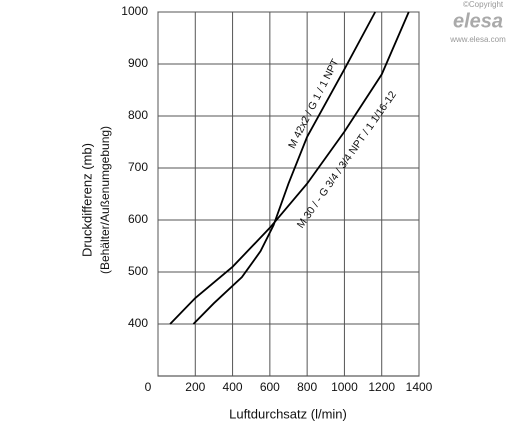  I want to click on x-tick-label: 200, so click(195, 387).